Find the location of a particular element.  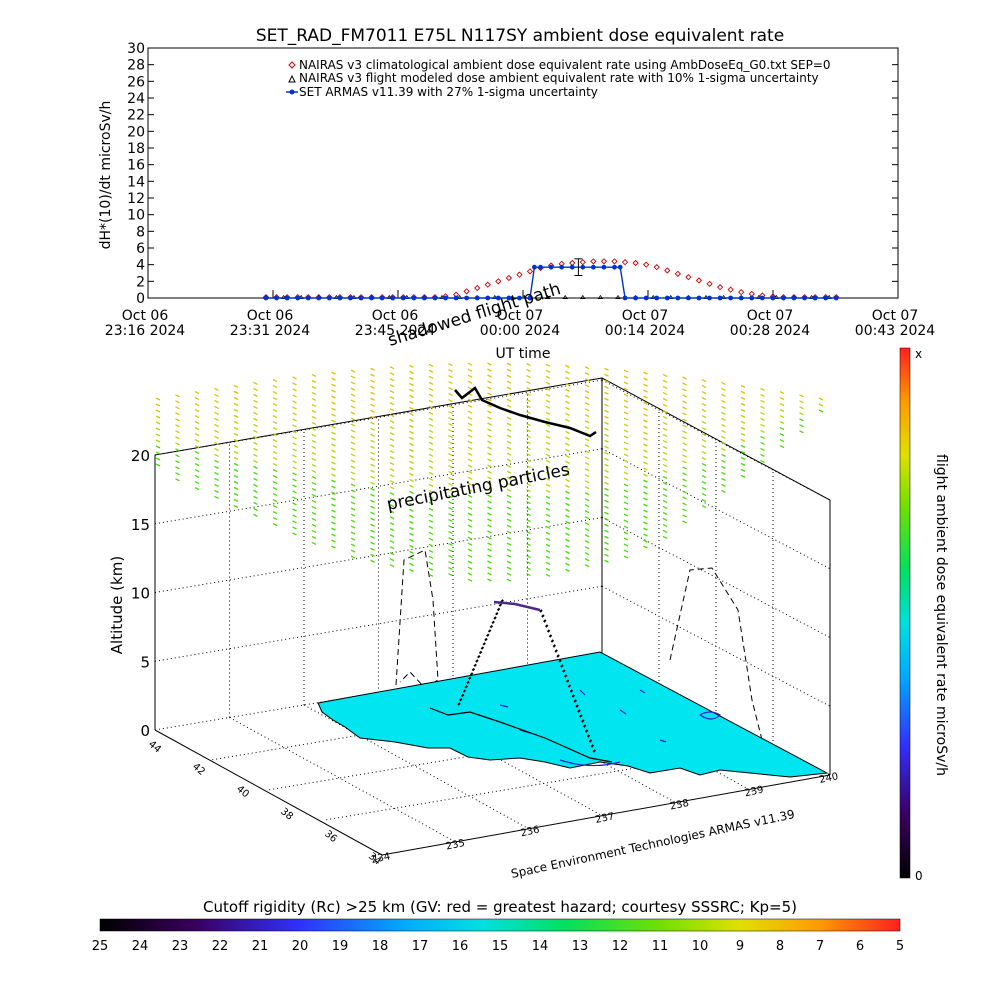

x3d-tick-label: 236 is located at coordinates (530, 832).